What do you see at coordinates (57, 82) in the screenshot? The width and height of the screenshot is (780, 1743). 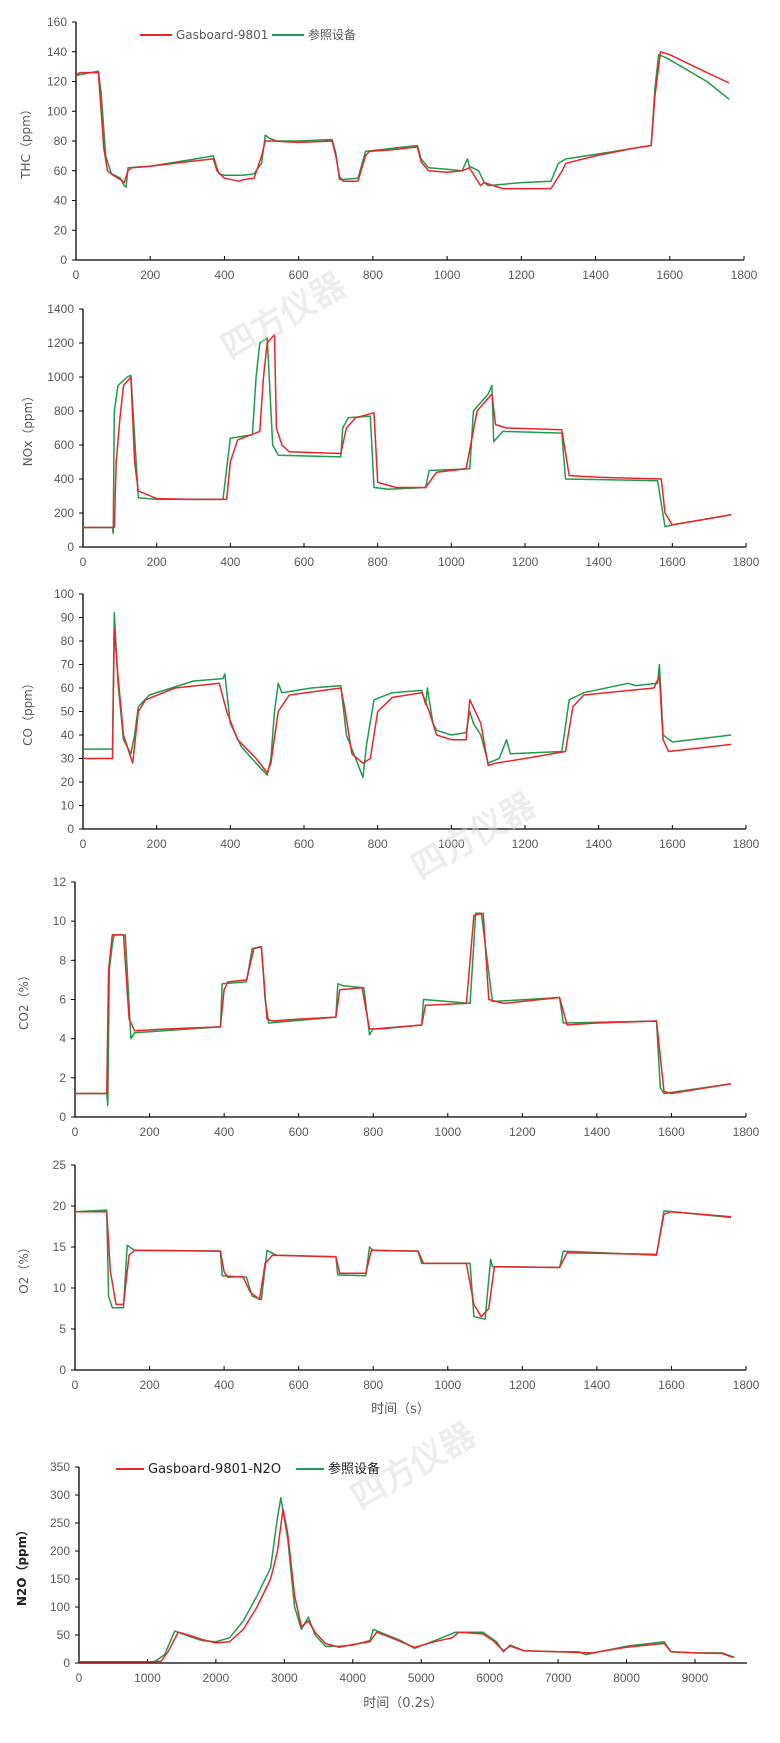 I see `y-tick-label: 120` at bounding box center [57, 82].